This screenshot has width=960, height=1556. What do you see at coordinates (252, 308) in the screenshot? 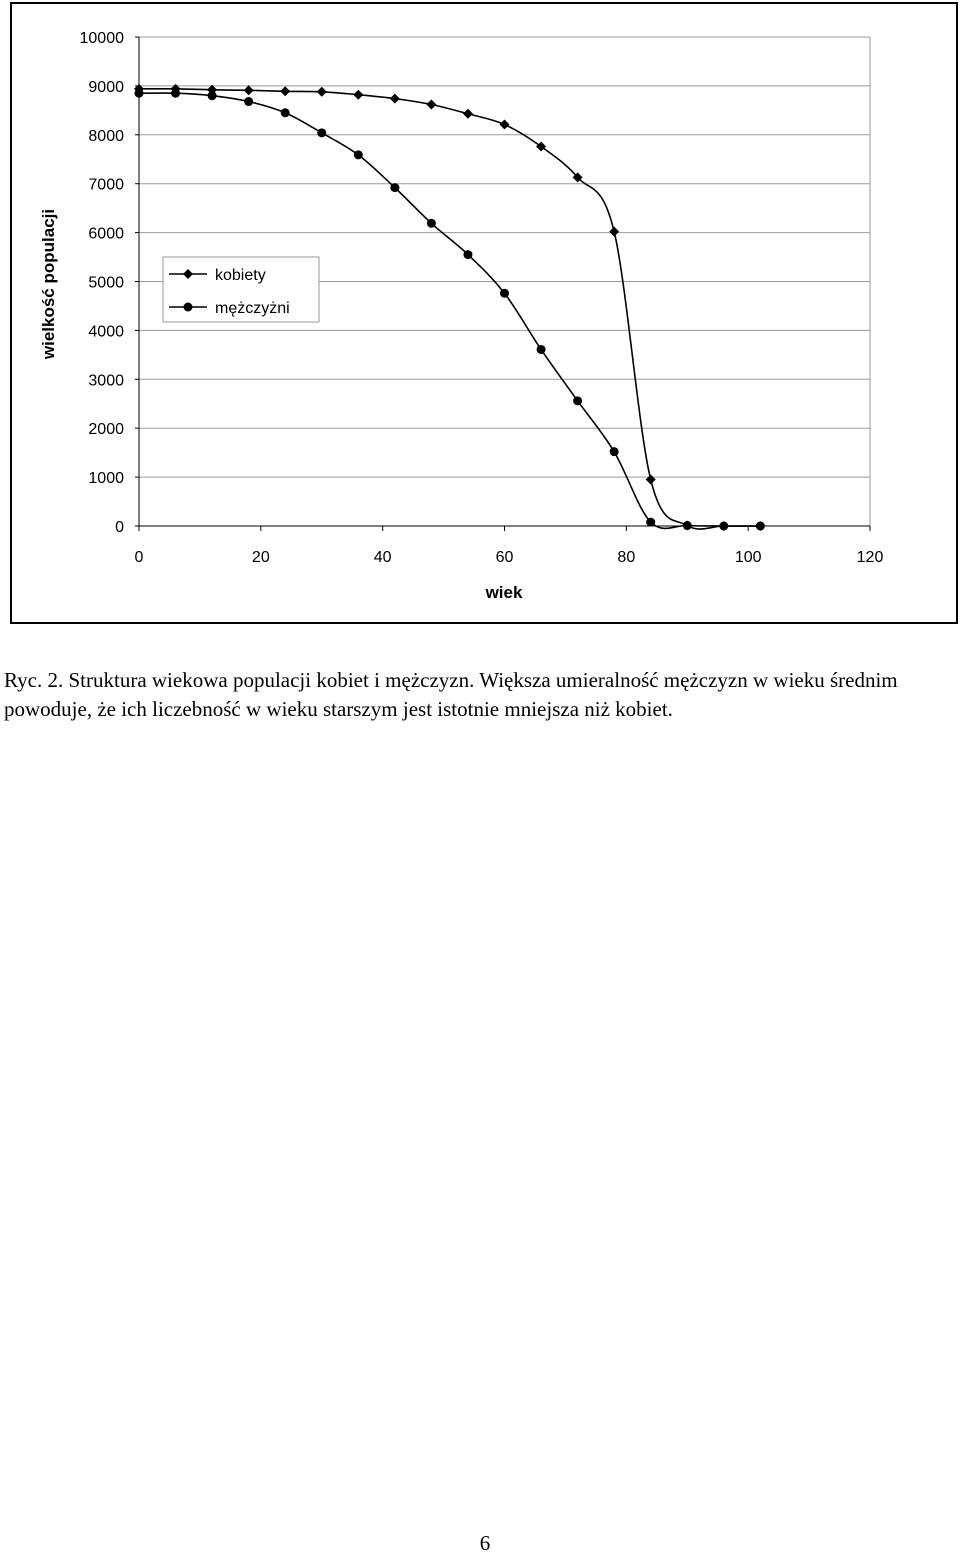
I see `legend-label: mężczyżni` at bounding box center [252, 308].